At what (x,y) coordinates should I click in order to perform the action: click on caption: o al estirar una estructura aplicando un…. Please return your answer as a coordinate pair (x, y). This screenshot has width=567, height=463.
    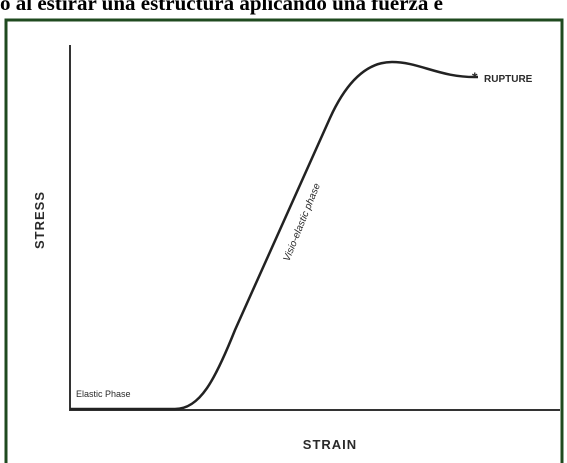
    Looking at the image, I should click on (221, 7).